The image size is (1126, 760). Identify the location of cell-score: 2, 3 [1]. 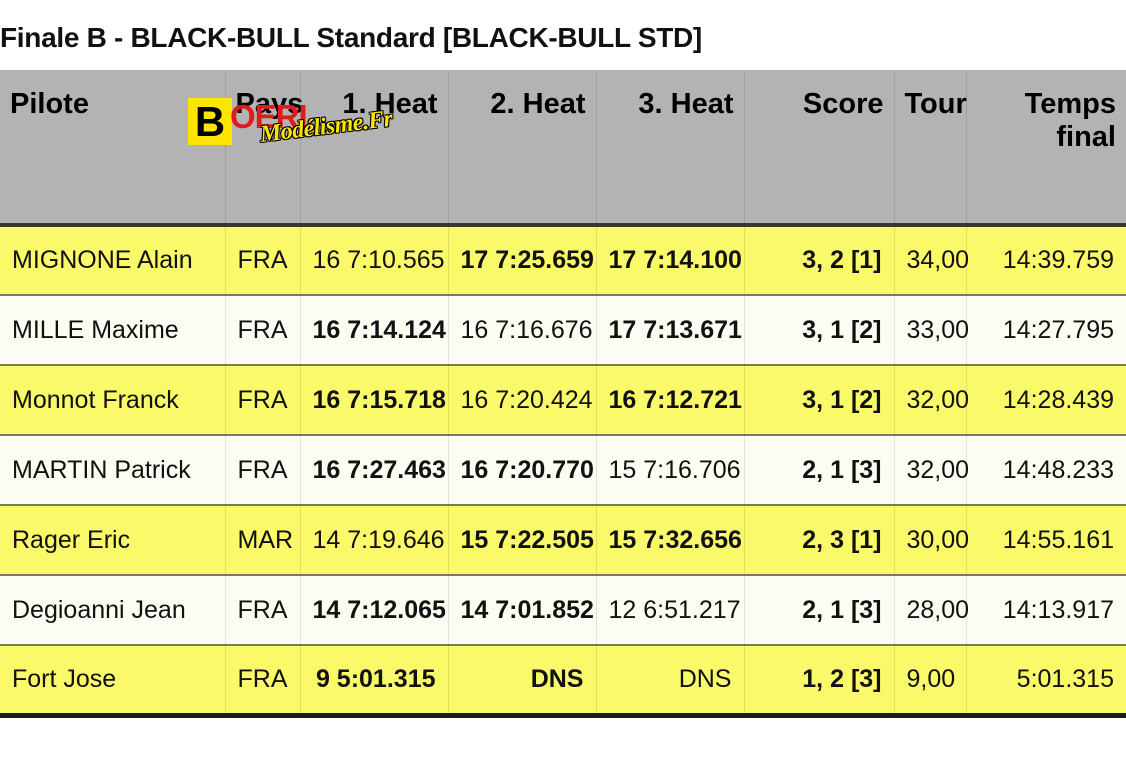
(818, 540).